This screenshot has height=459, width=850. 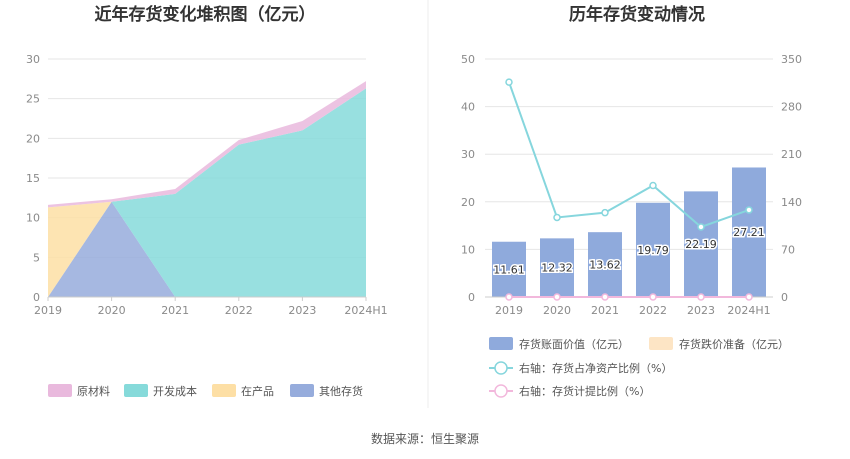 I want to click on right-right-y-tick-label: 350, so click(x=791, y=59).